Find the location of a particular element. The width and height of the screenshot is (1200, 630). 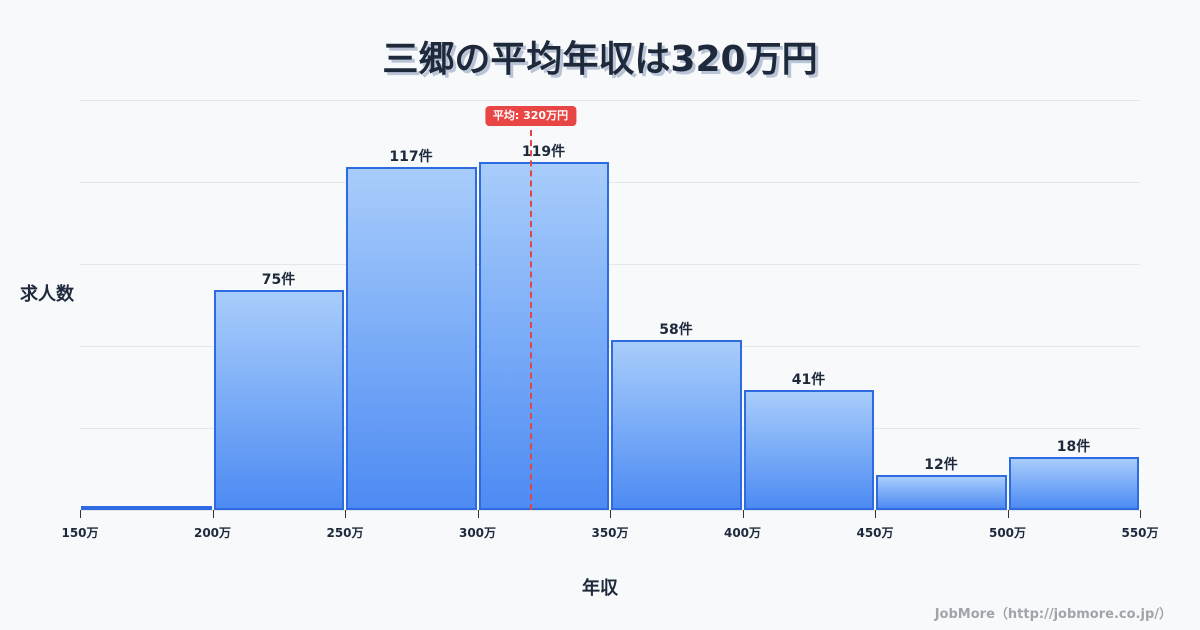

x-axis-tick-label: 400万 is located at coordinates (742, 533).